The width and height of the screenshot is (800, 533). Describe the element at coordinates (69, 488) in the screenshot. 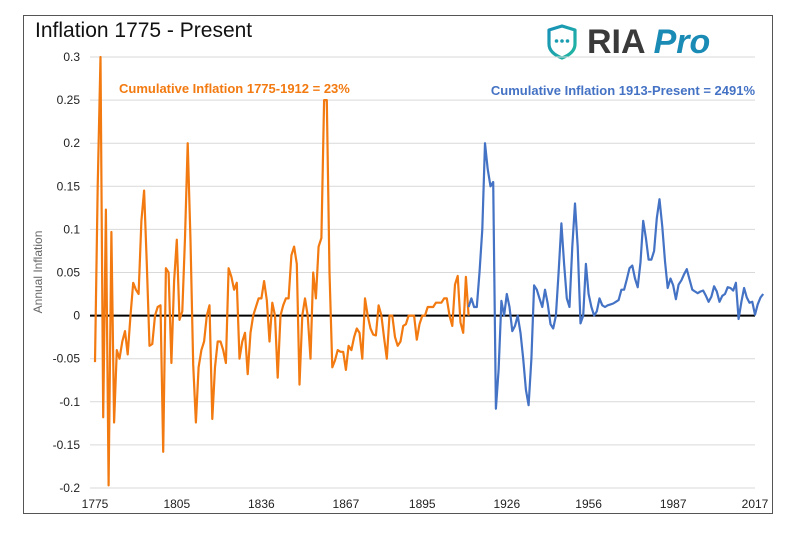

I see `y-tick-label: -0.2` at that location.